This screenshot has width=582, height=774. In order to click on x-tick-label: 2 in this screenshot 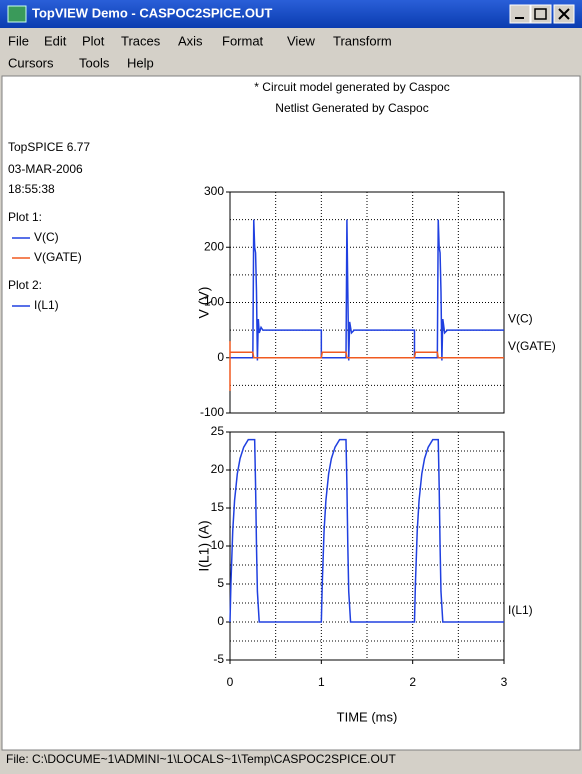, I will do `click(412, 682)`.